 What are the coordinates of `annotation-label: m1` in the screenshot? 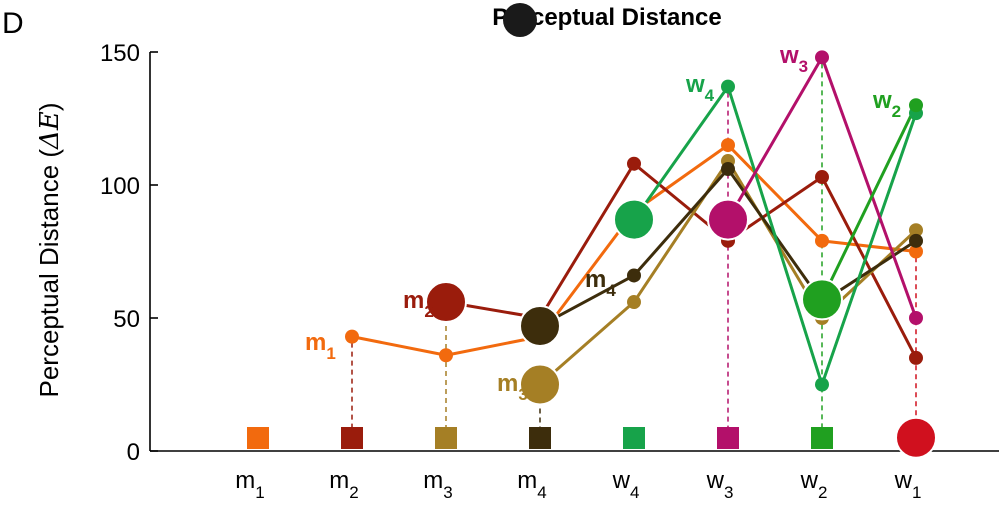 It's located at (320, 346).